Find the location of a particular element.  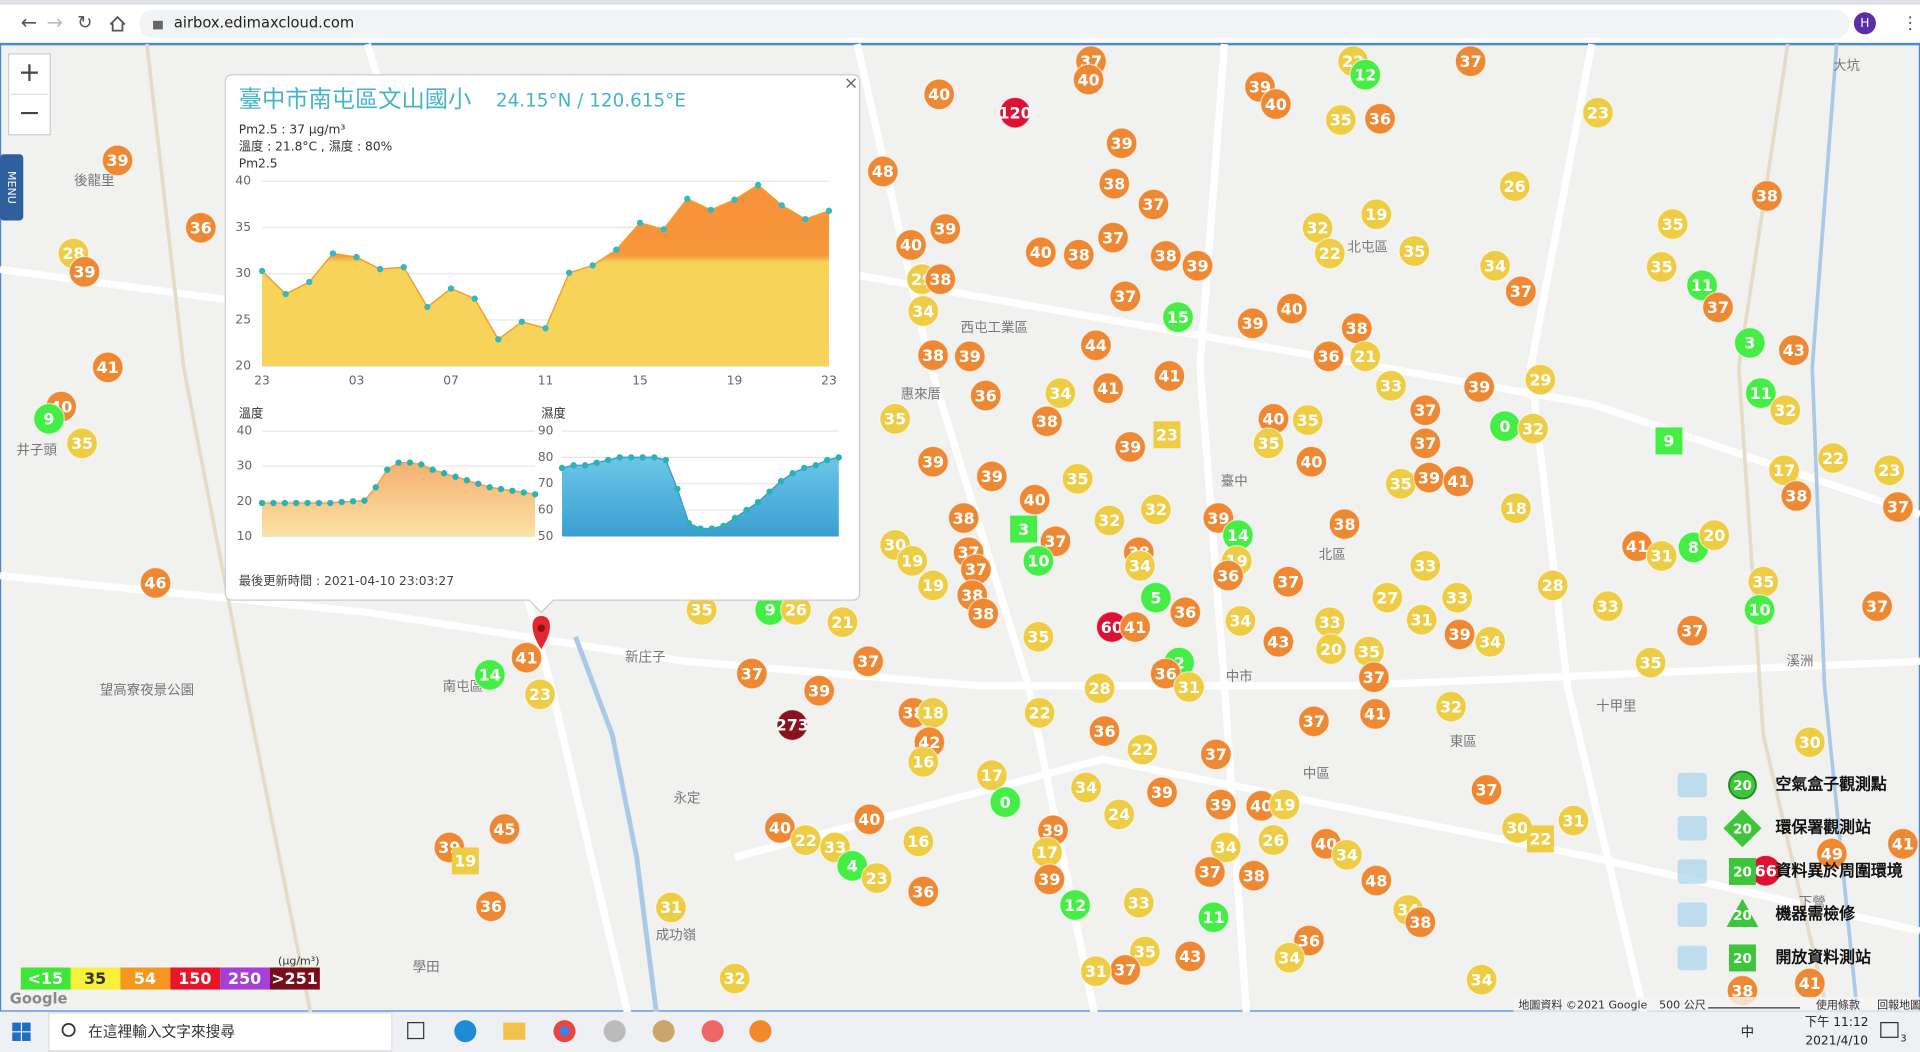

zoom-out: − is located at coordinates (29, 112).